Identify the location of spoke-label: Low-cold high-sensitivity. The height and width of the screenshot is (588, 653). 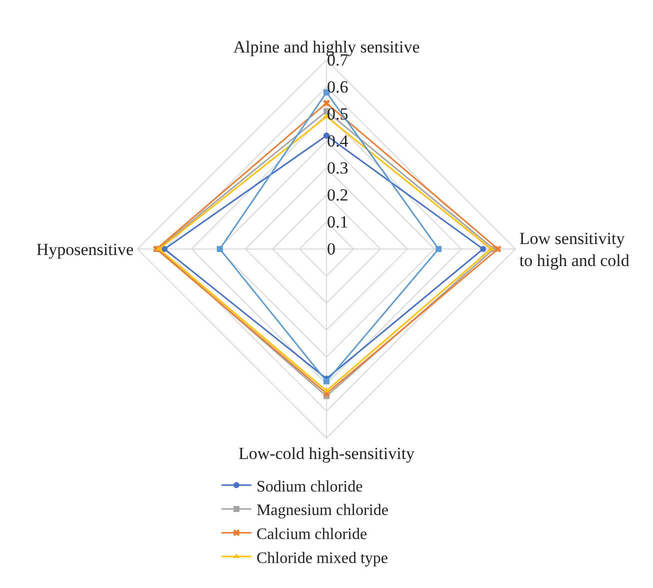
(327, 453).